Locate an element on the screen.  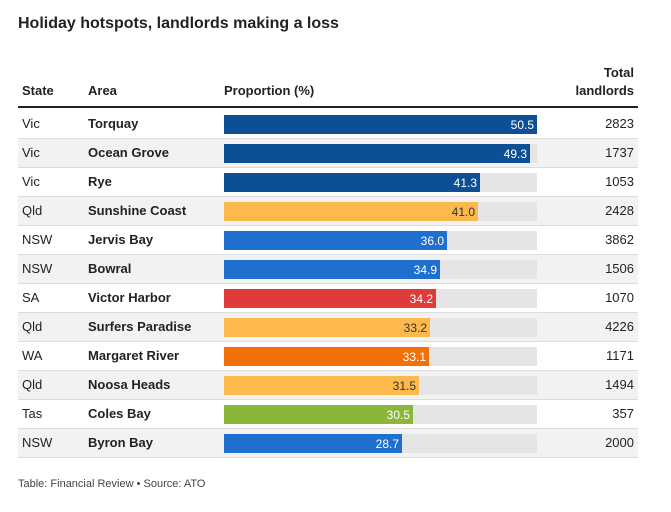
table-row: Vic Rye 41.3 1053 is located at coordinates (328, 182).